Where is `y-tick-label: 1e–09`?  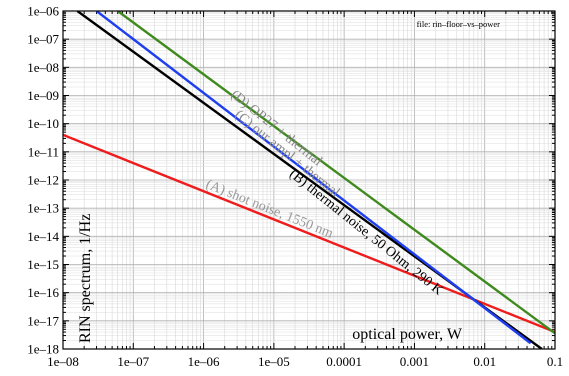 y-tick-label: 1e–09 is located at coordinates (43, 95).